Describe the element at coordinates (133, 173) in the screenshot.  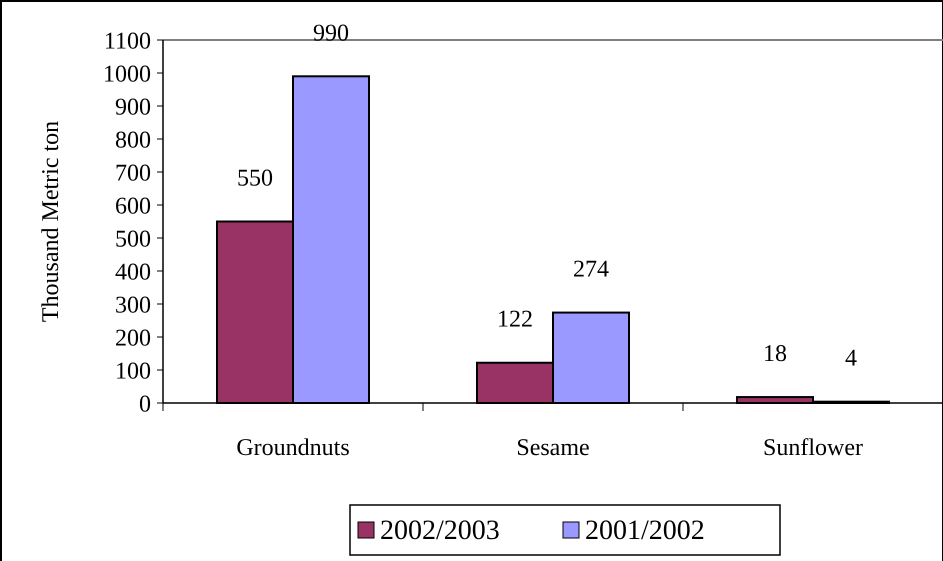
I see `y-tick-label: 700` at that location.